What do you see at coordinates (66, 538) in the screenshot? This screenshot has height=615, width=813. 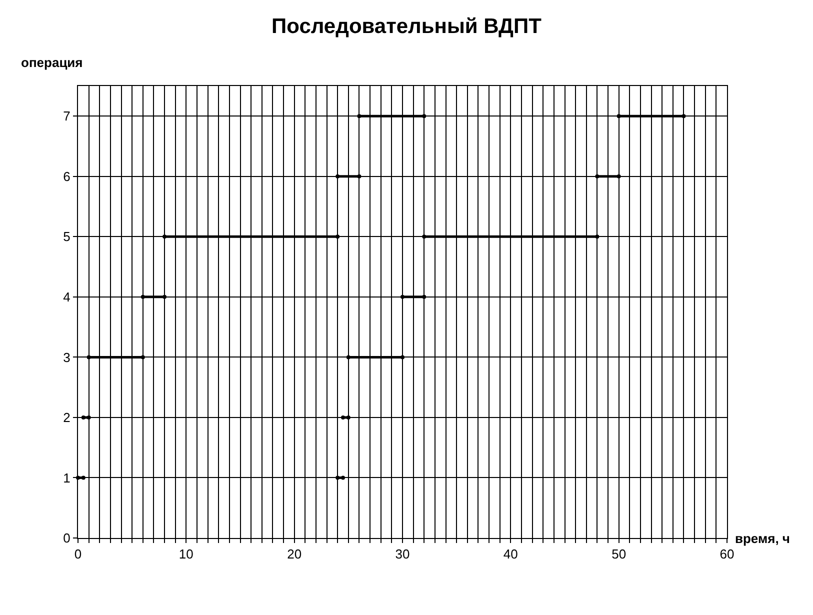 I see `y-tick-label: 0` at bounding box center [66, 538].